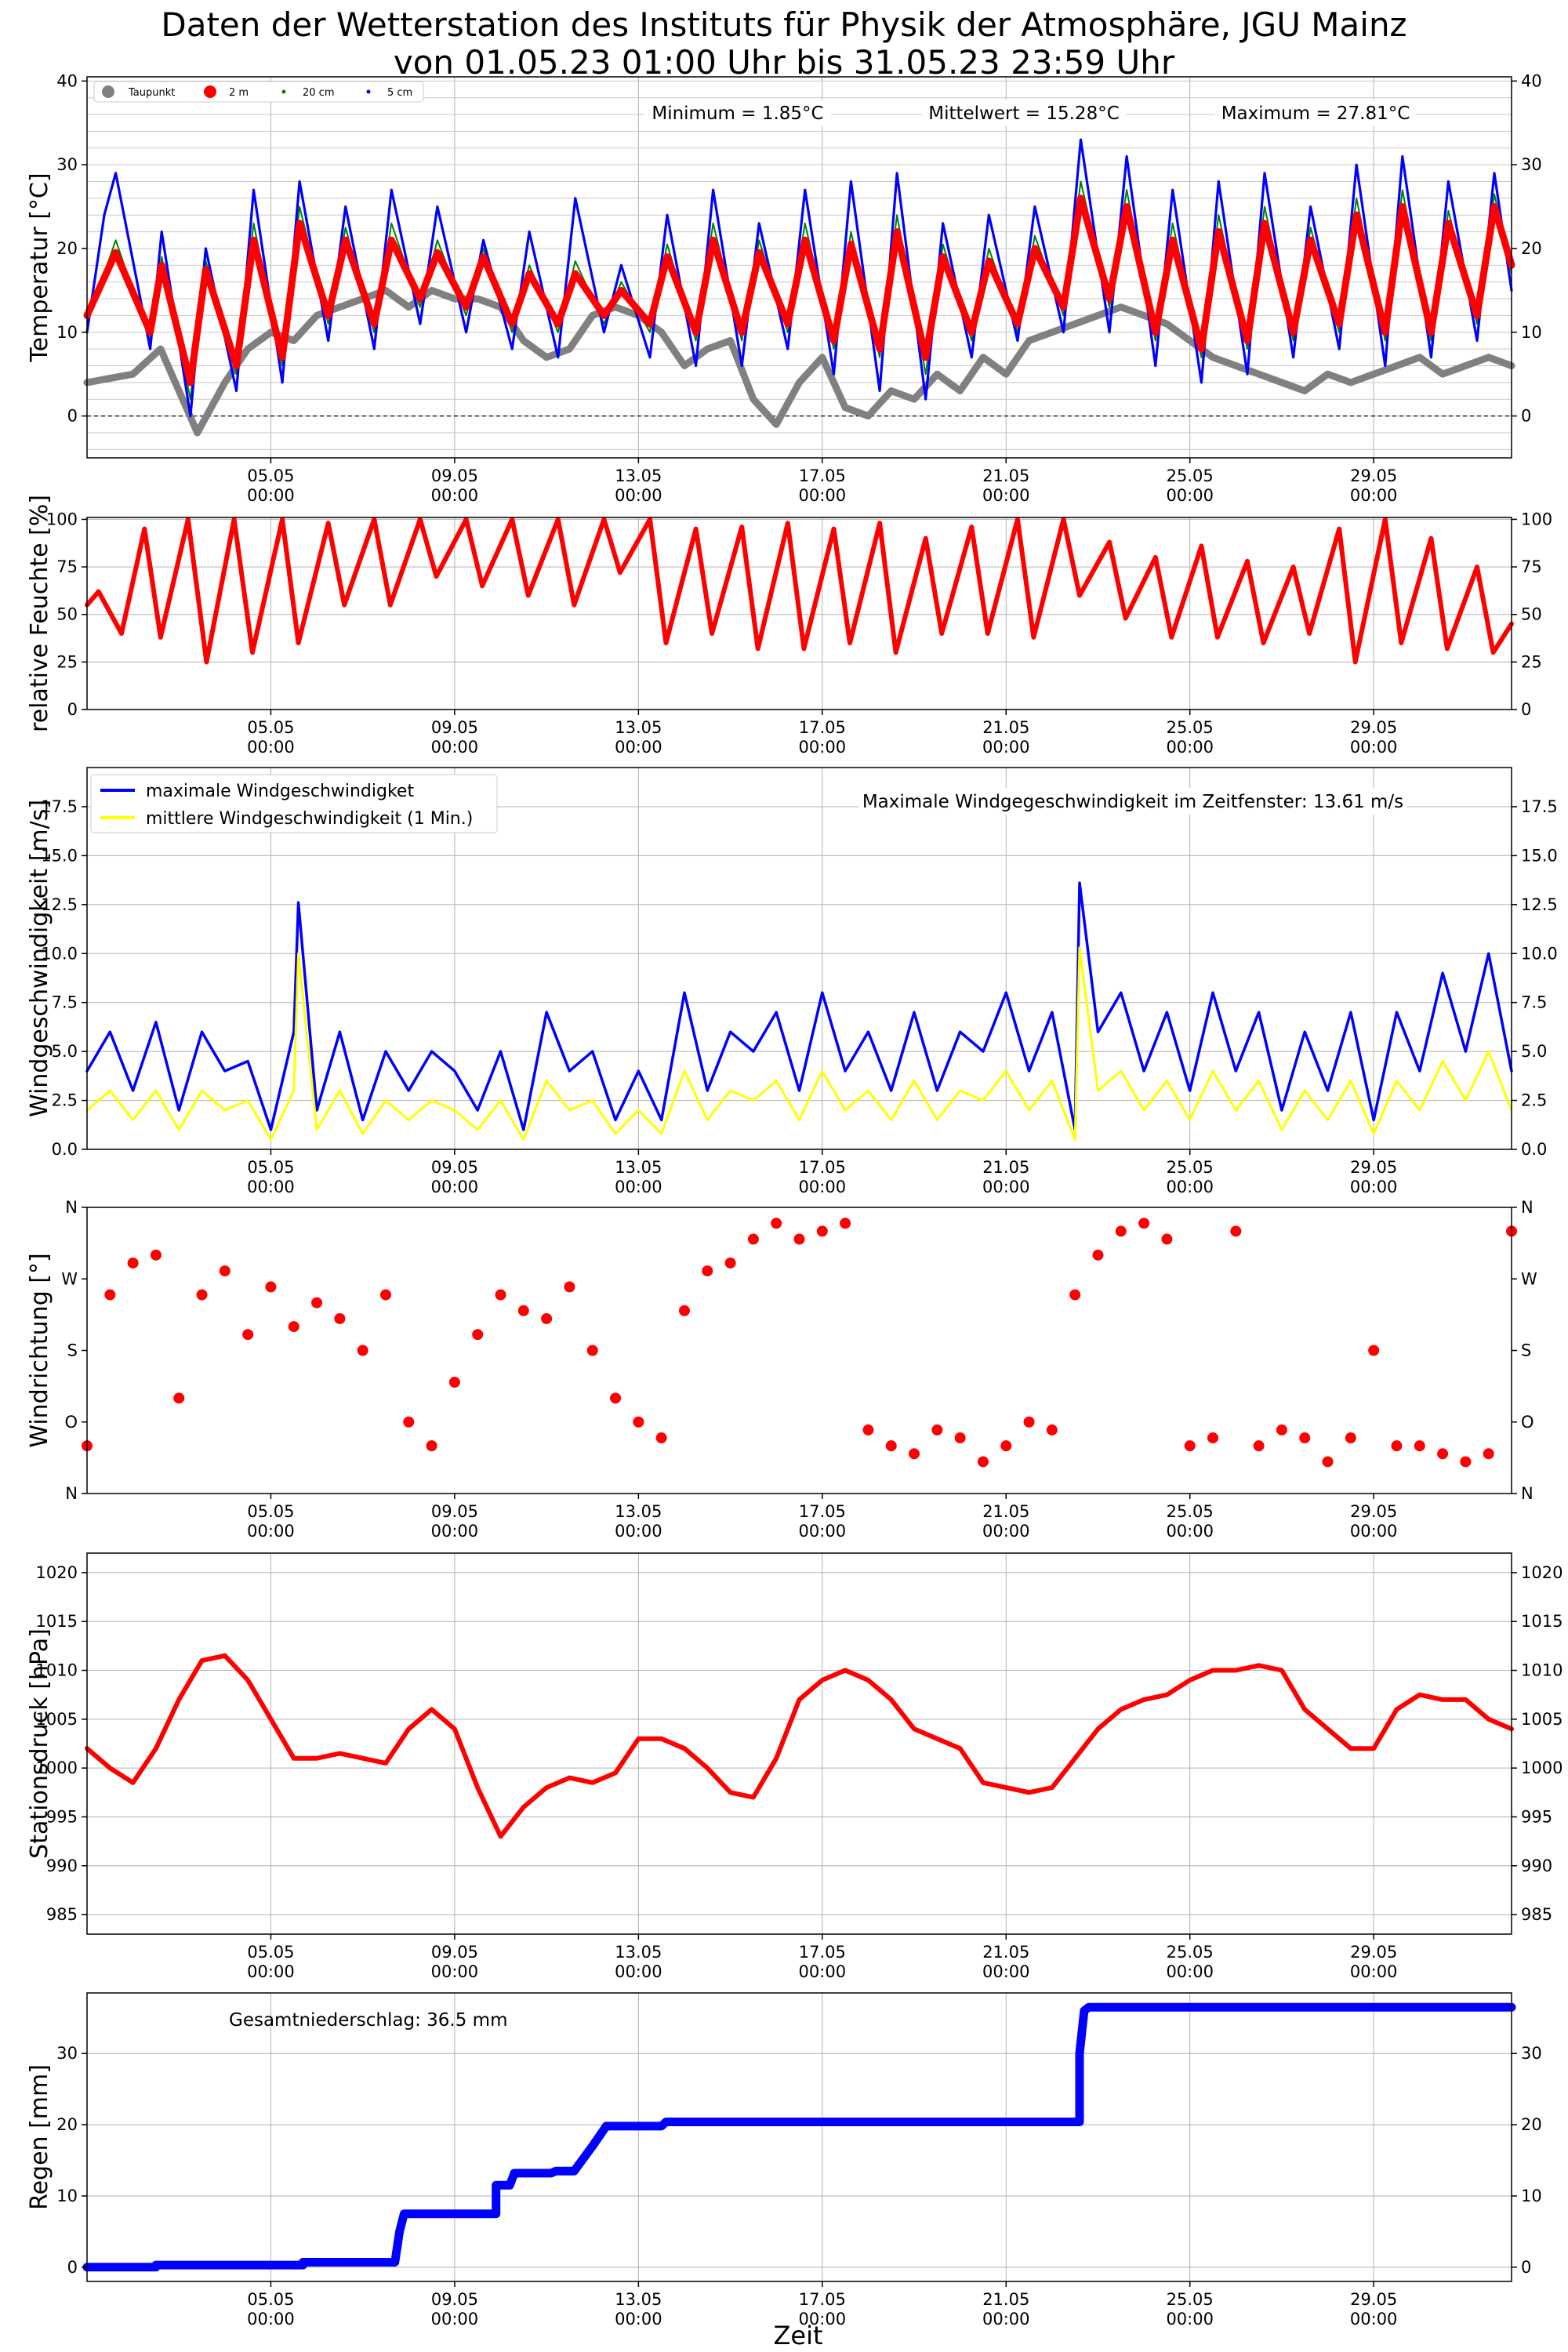 Image resolution: width=1568 pixels, height=2352 pixels. What do you see at coordinates (62, 1866) in the screenshot?
I see `pressure-ytick-label-left: 990` at bounding box center [62, 1866].